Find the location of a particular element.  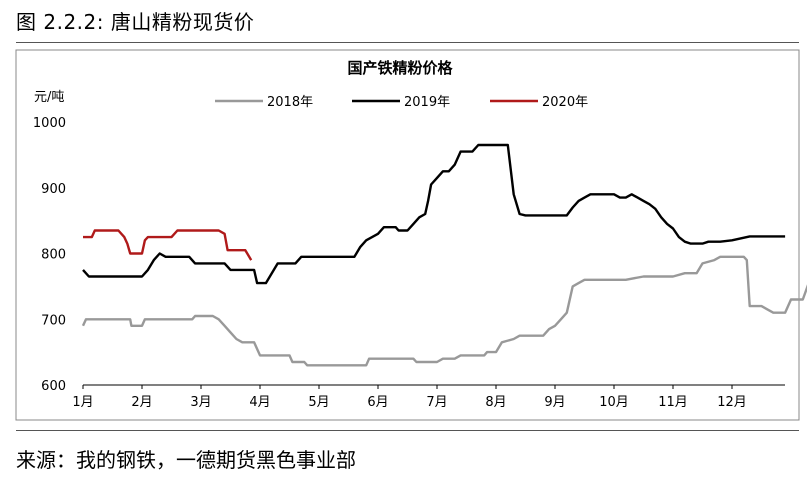

y-tick-label: 800 is located at coordinates (53, 255).